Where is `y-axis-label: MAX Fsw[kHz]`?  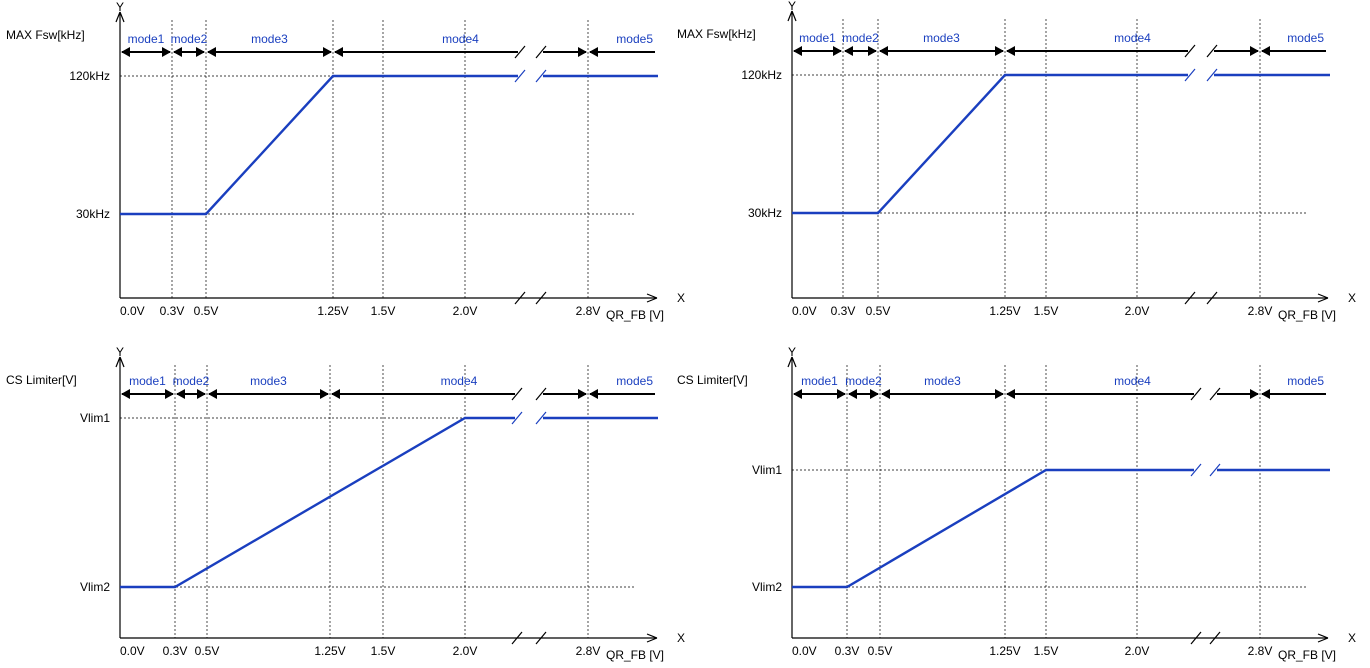 y-axis-label: MAX Fsw[kHz] is located at coordinates (45, 35).